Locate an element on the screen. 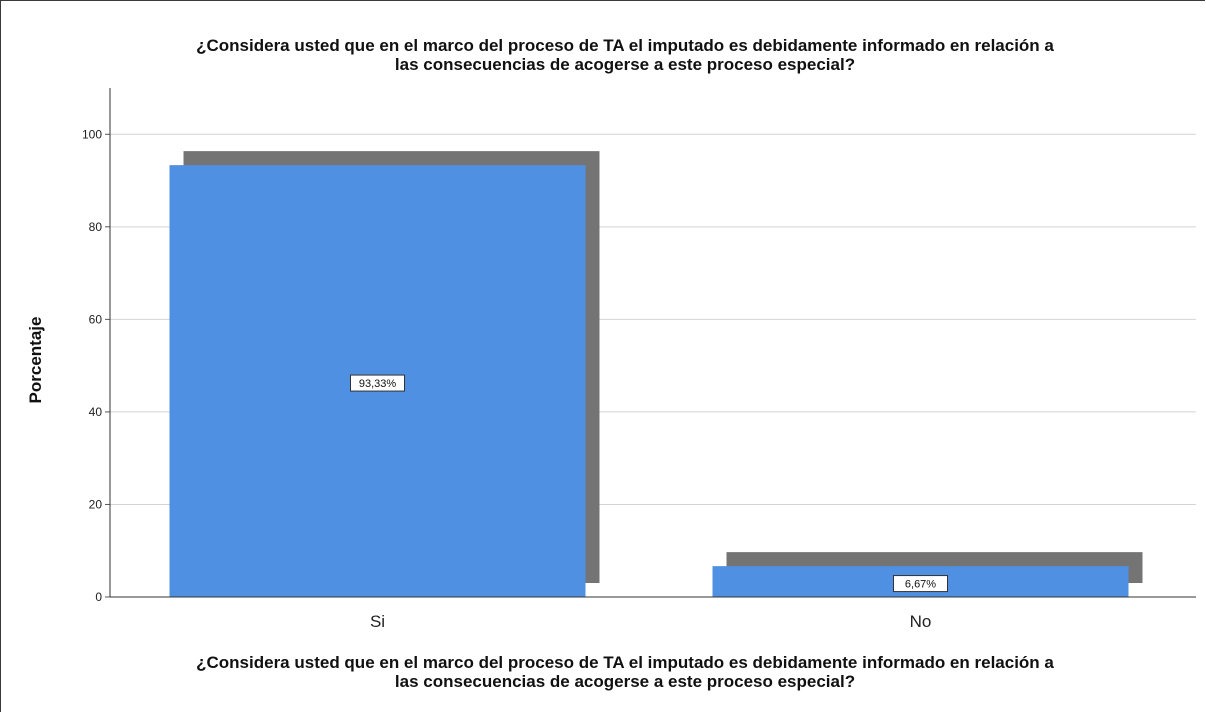  data-label-si: 93,33% is located at coordinates (378, 384).